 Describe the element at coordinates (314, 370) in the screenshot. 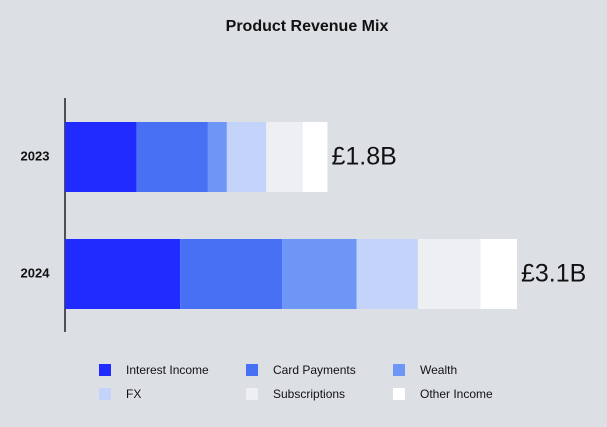

I see `legend-label: Card Payments` at that location.